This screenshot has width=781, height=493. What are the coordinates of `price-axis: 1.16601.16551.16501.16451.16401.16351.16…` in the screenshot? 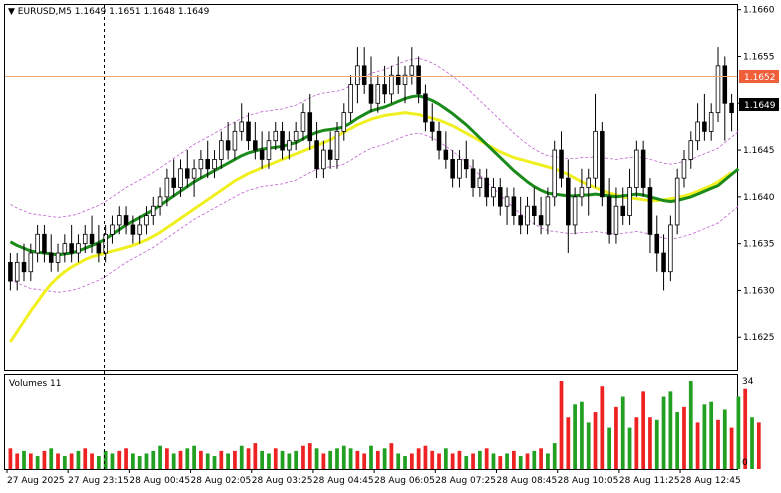 It's located at (756, 174).